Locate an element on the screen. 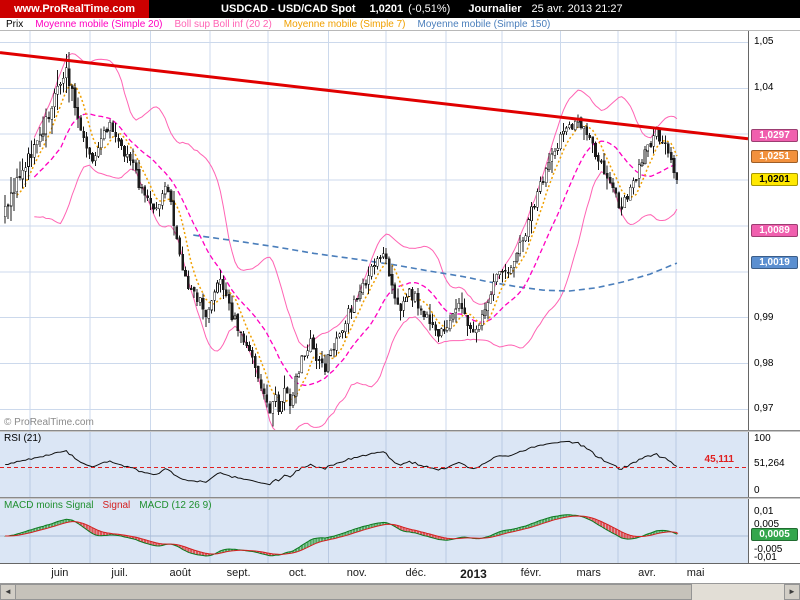  prorealtime-logo: www.ProRealTime.com is located at coordinates (75, 9).